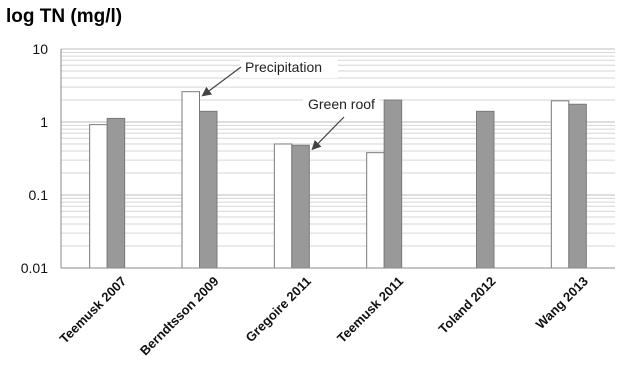 Image resolution: width=638 pixels, height=366 pixels. I want to click on y-tick-label: 10, so click(40, 49).